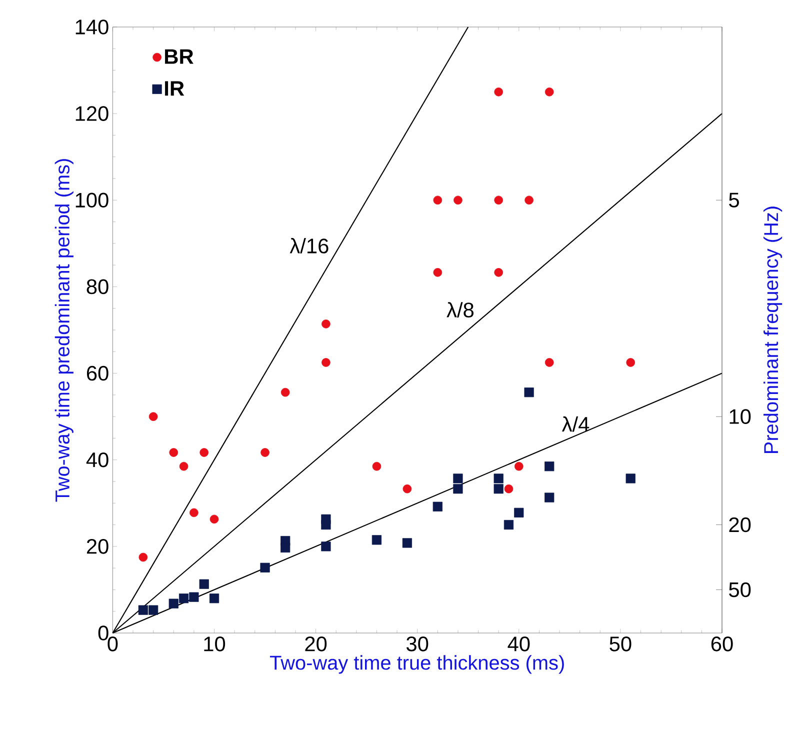  What do you see at coordinates (773, 329) in the screenshot?
I see `y2-axis-title: Predominant frequency (Hz)` at bounding box center [773, 329].